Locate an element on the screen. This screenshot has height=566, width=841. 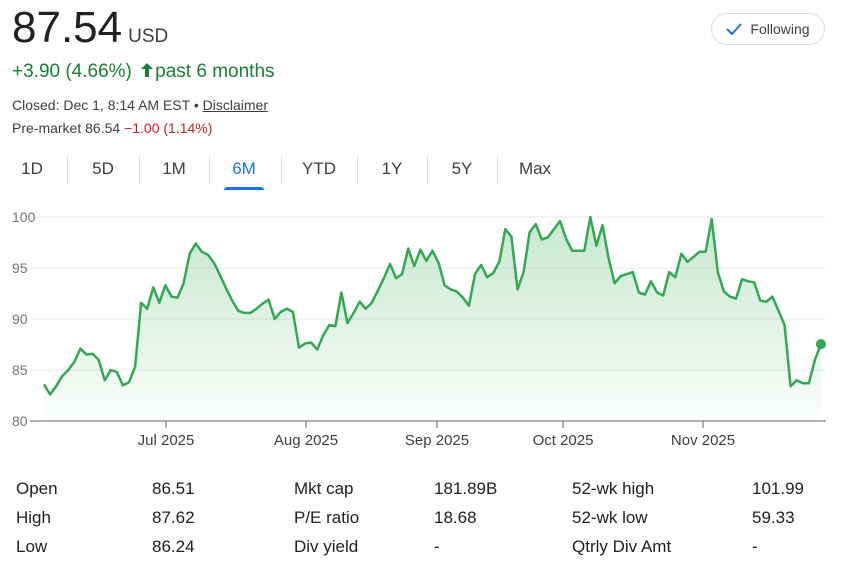
current-price: 87.54 USD is located at coordinates (90, 32).